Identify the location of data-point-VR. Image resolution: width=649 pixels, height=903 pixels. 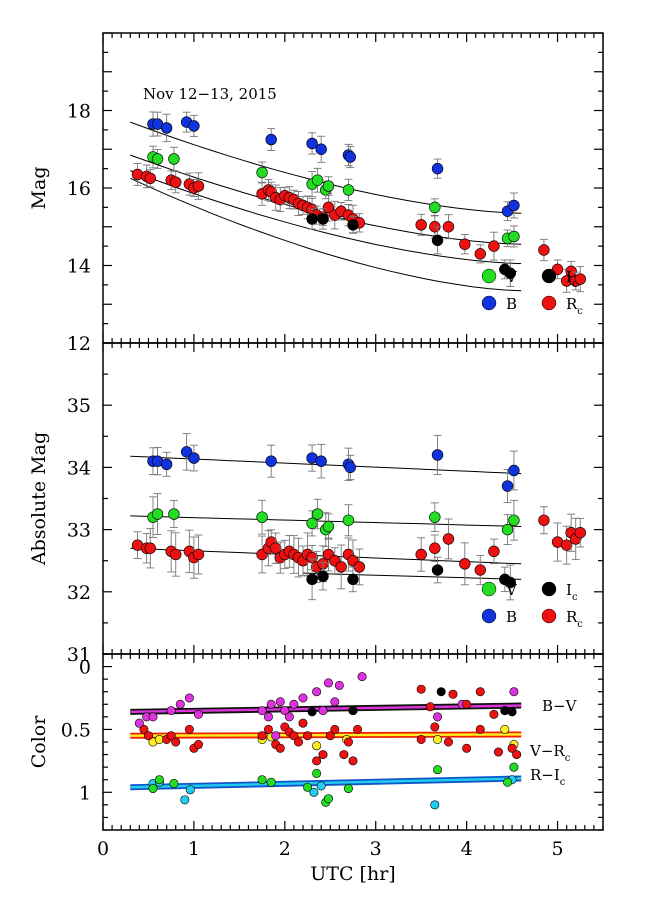
(317, 746).